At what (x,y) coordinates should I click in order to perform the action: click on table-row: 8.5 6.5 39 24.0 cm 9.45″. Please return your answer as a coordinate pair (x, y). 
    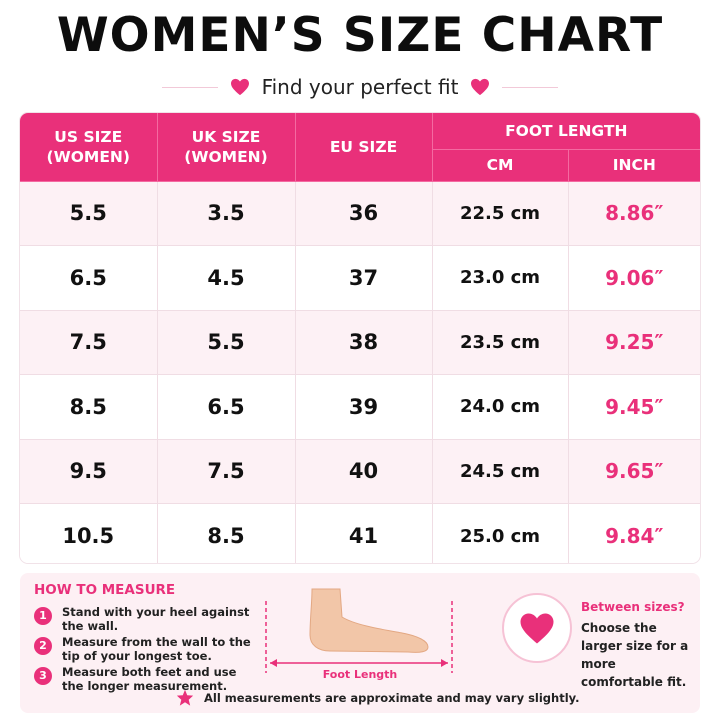
    Looking at the image, I should click on (360, 407).